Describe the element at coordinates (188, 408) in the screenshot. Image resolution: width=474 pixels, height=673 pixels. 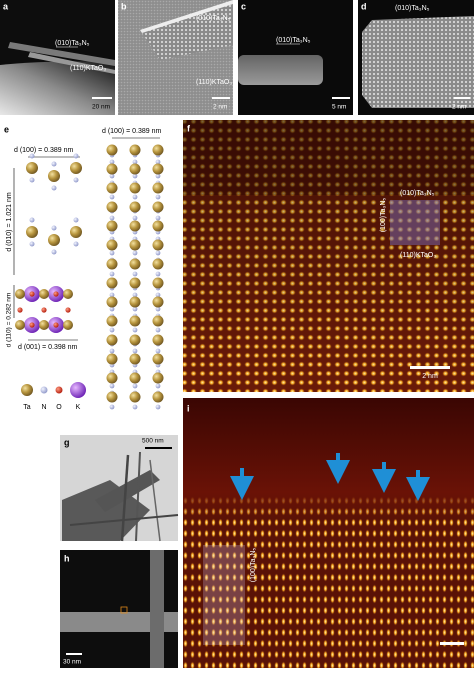
I see `panel-label: i` at that location.